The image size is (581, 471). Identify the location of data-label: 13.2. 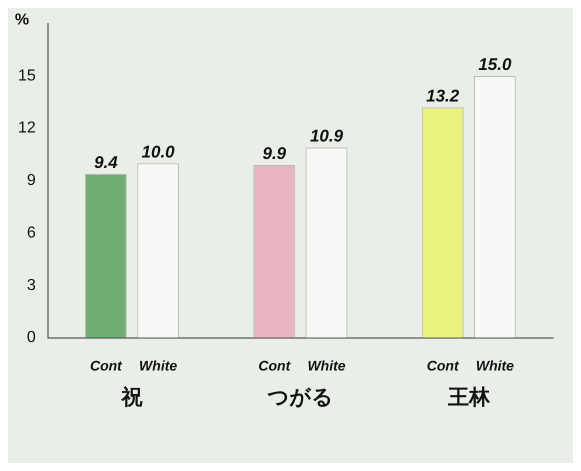
(443, 96).